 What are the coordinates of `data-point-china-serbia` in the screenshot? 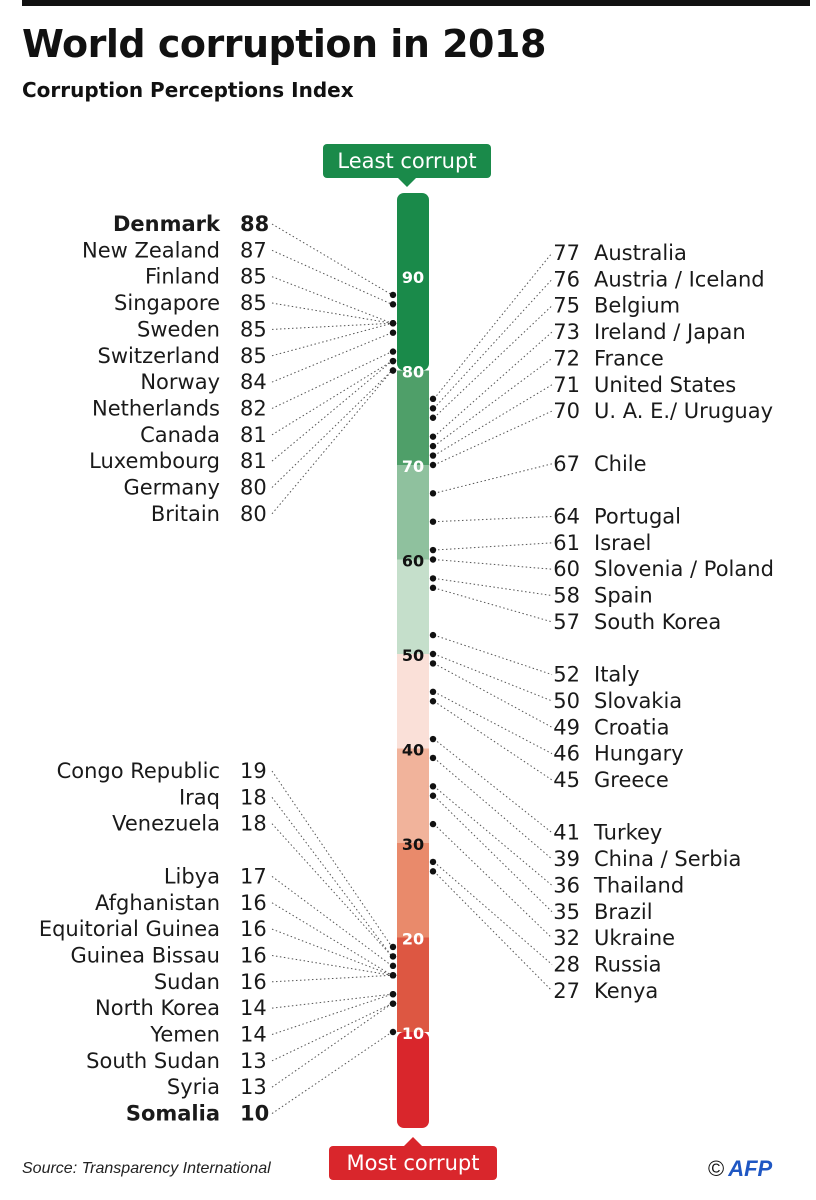 It's located at (433, 758).